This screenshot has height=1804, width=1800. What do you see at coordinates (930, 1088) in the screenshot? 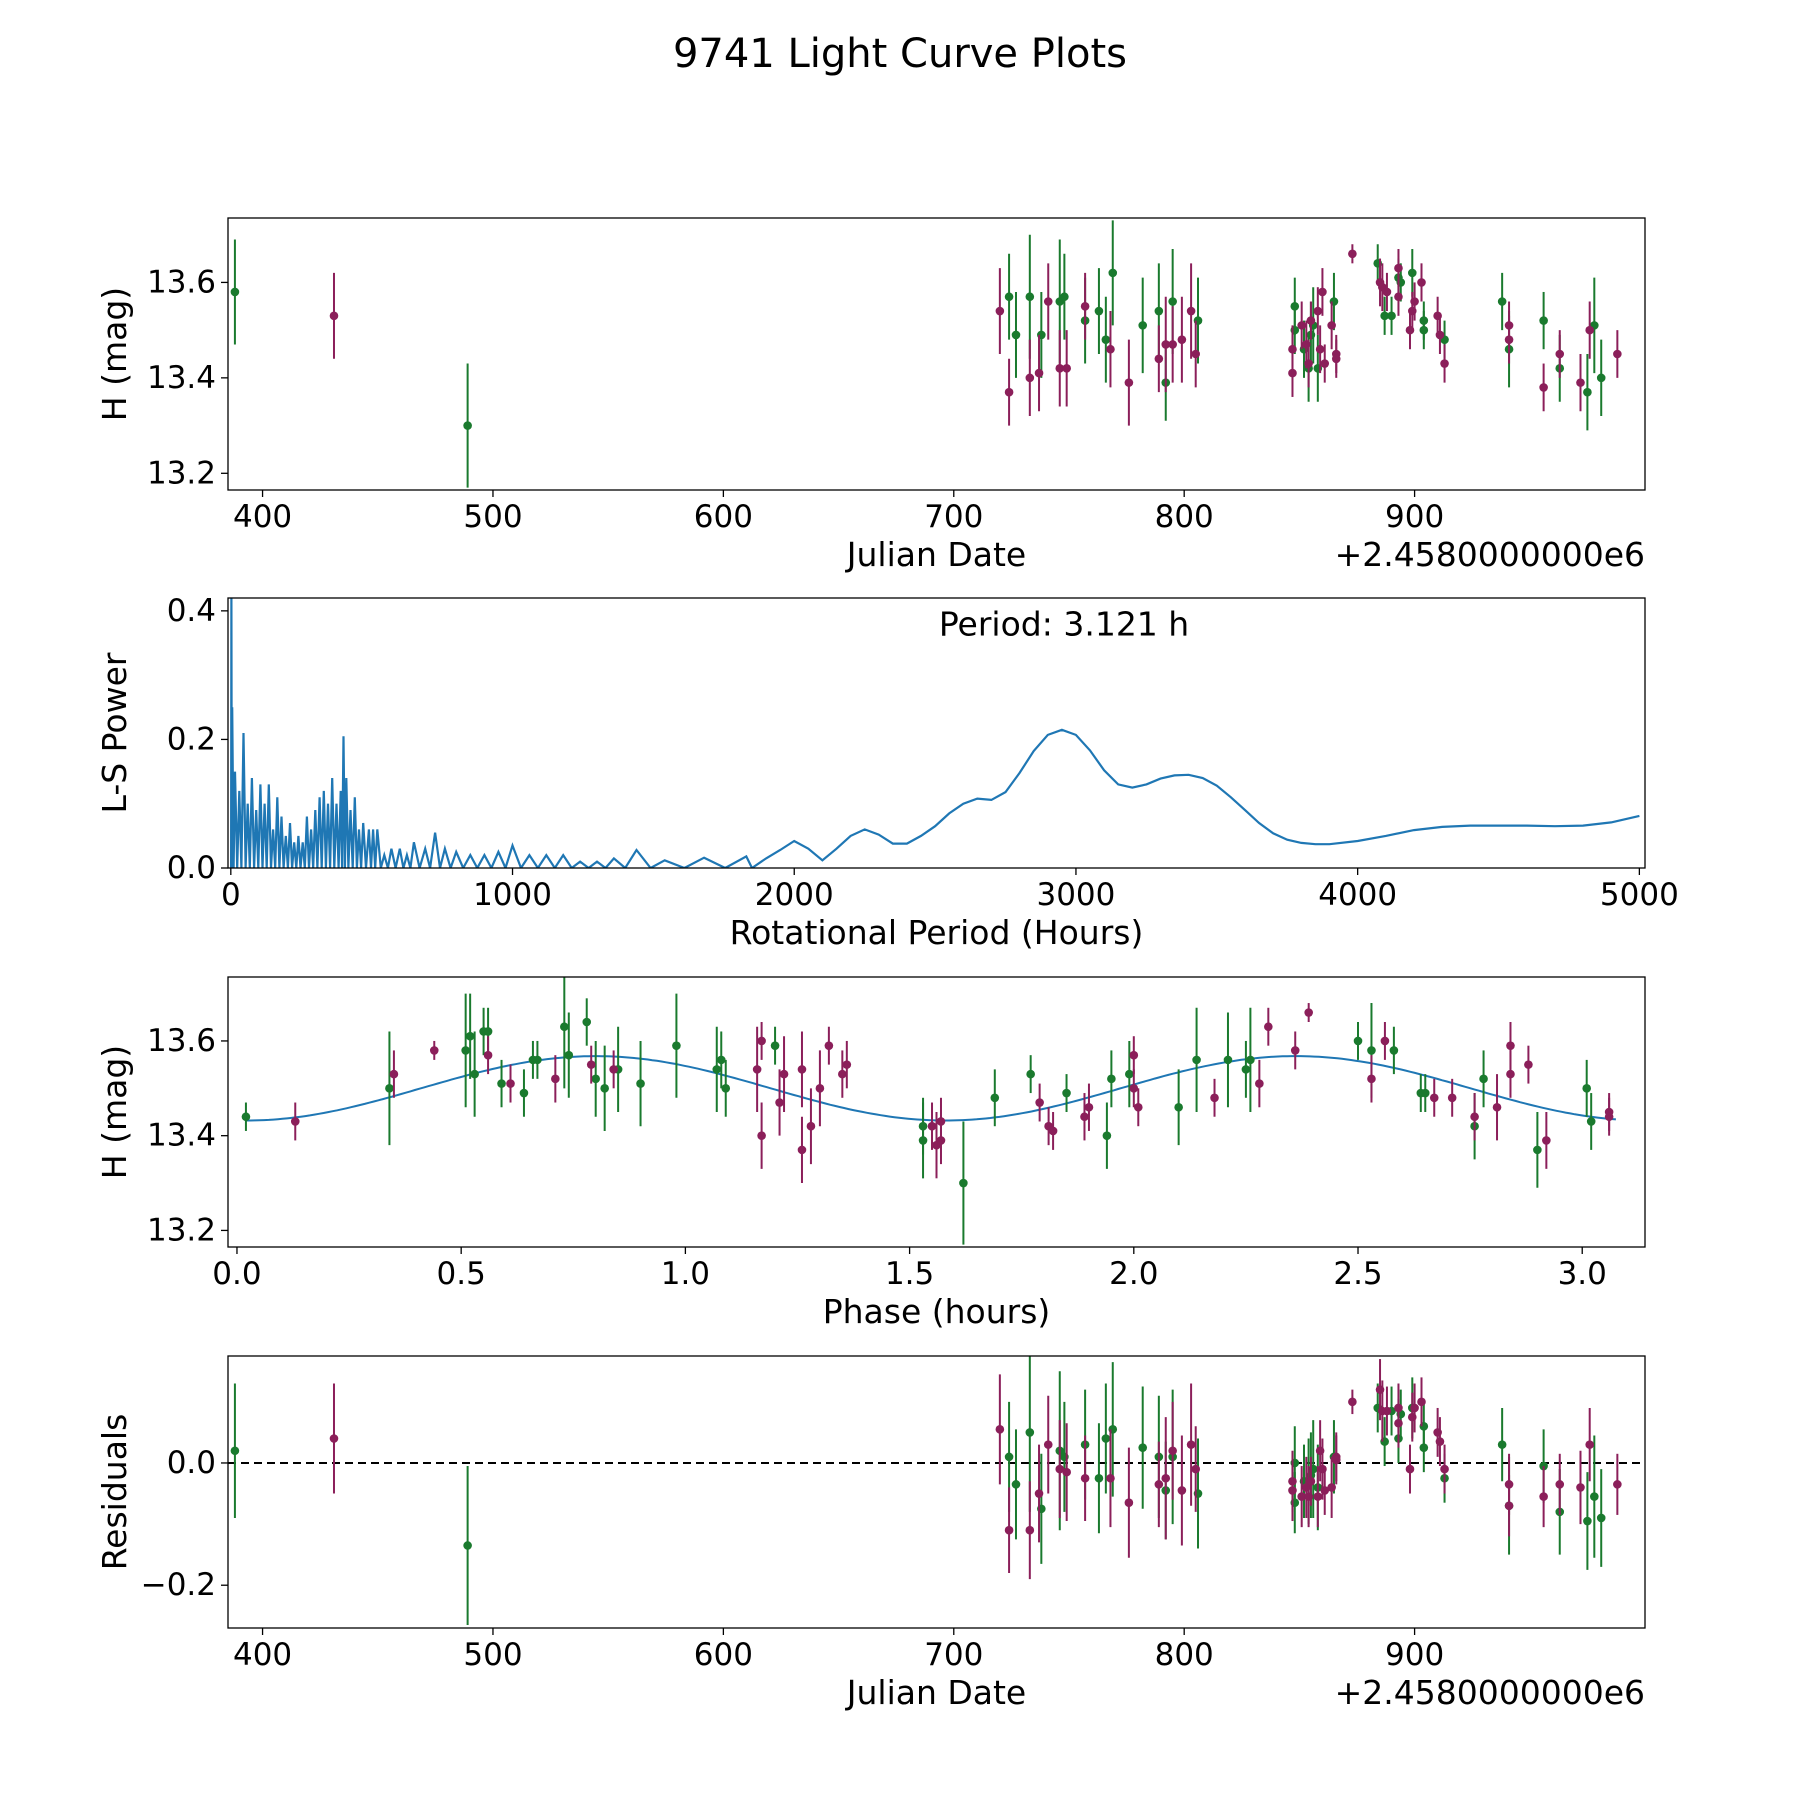
I see `fit-curve` at bounding box center [930, 1088].